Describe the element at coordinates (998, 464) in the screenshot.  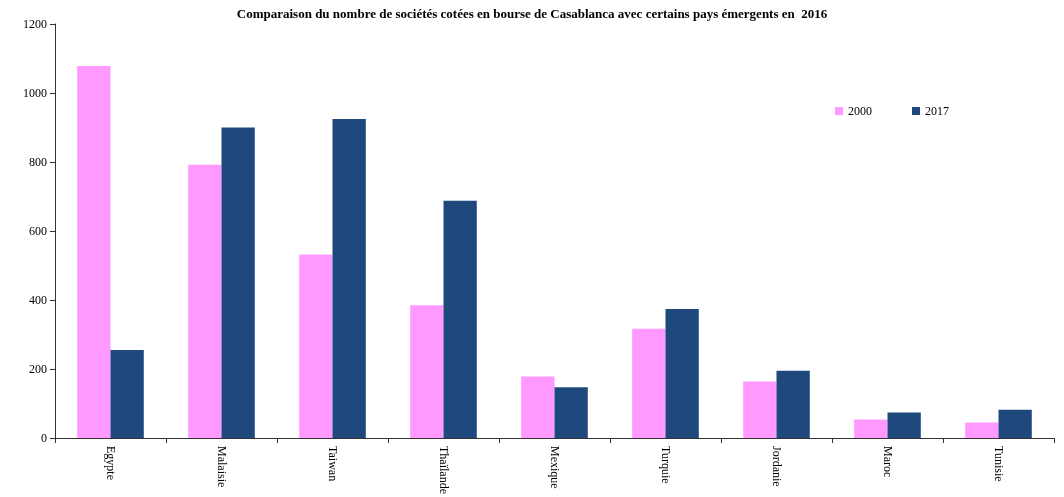
I see `x-tick-label: Tunisie` at that location.